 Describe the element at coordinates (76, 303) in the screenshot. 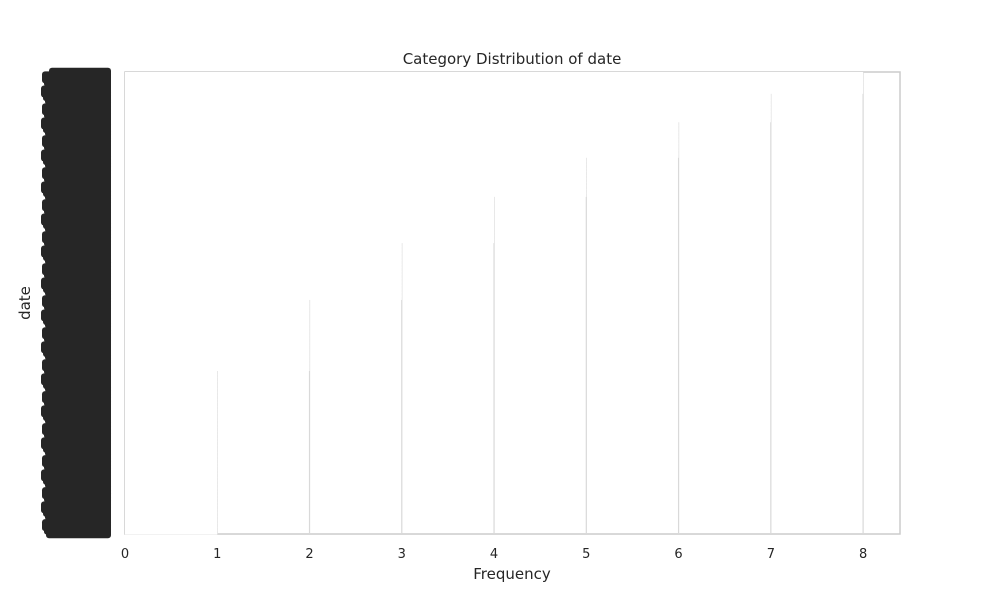

I see `category-tick-labels` at that location.